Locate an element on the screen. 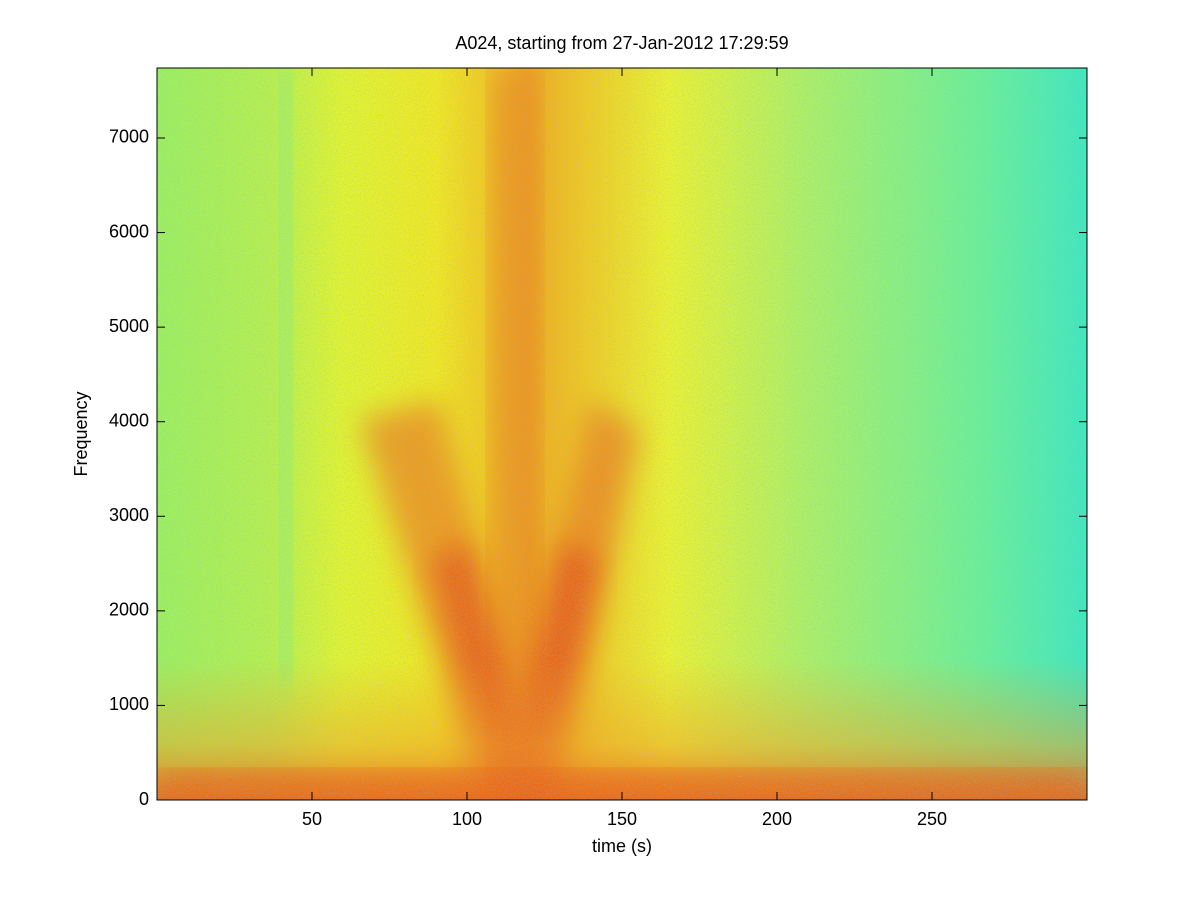  x-tick-label: 150 is located at coordinates (622, 819).